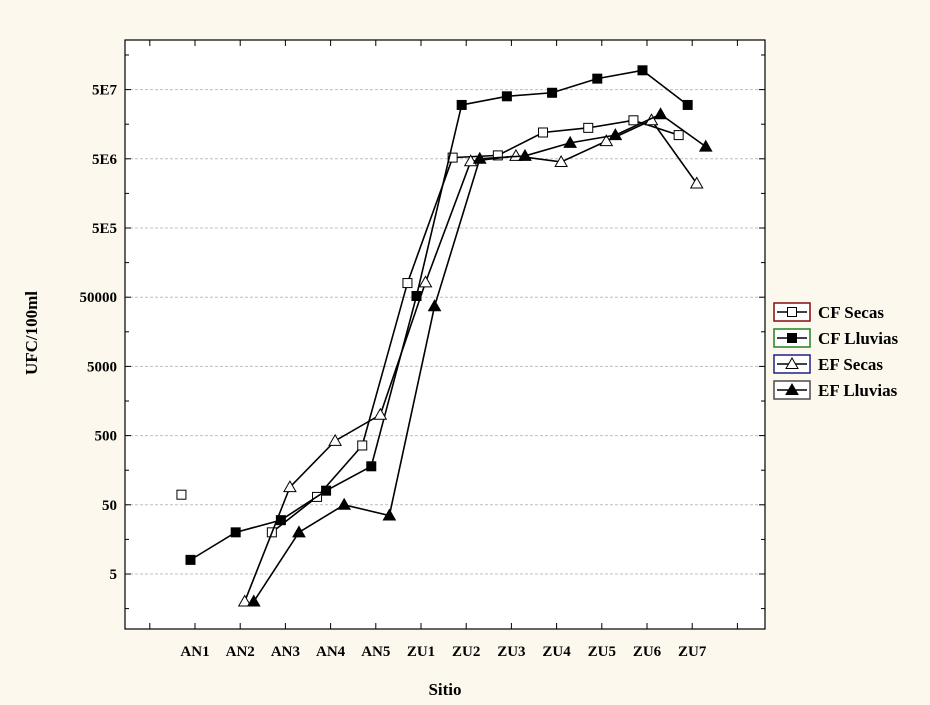 The width and height of the screenshot is (930, 705). What do you see at coordinates (331, 652) in the screenshot?
I see `x-tick-label: AN4` at bounding box center [331, 652].